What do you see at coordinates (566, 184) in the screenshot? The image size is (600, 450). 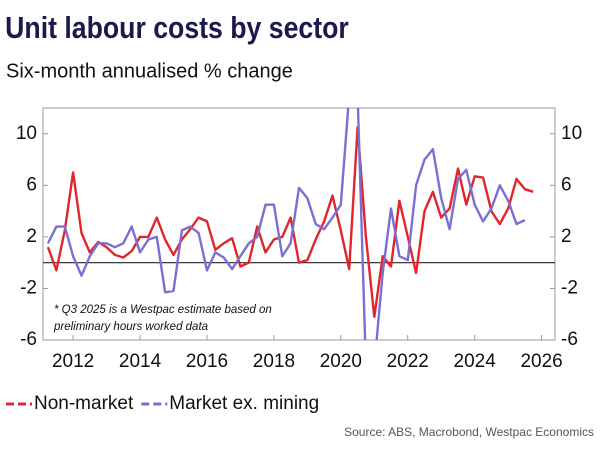 I see `y2-tick-label: 6` at bounding box center [566, 184].